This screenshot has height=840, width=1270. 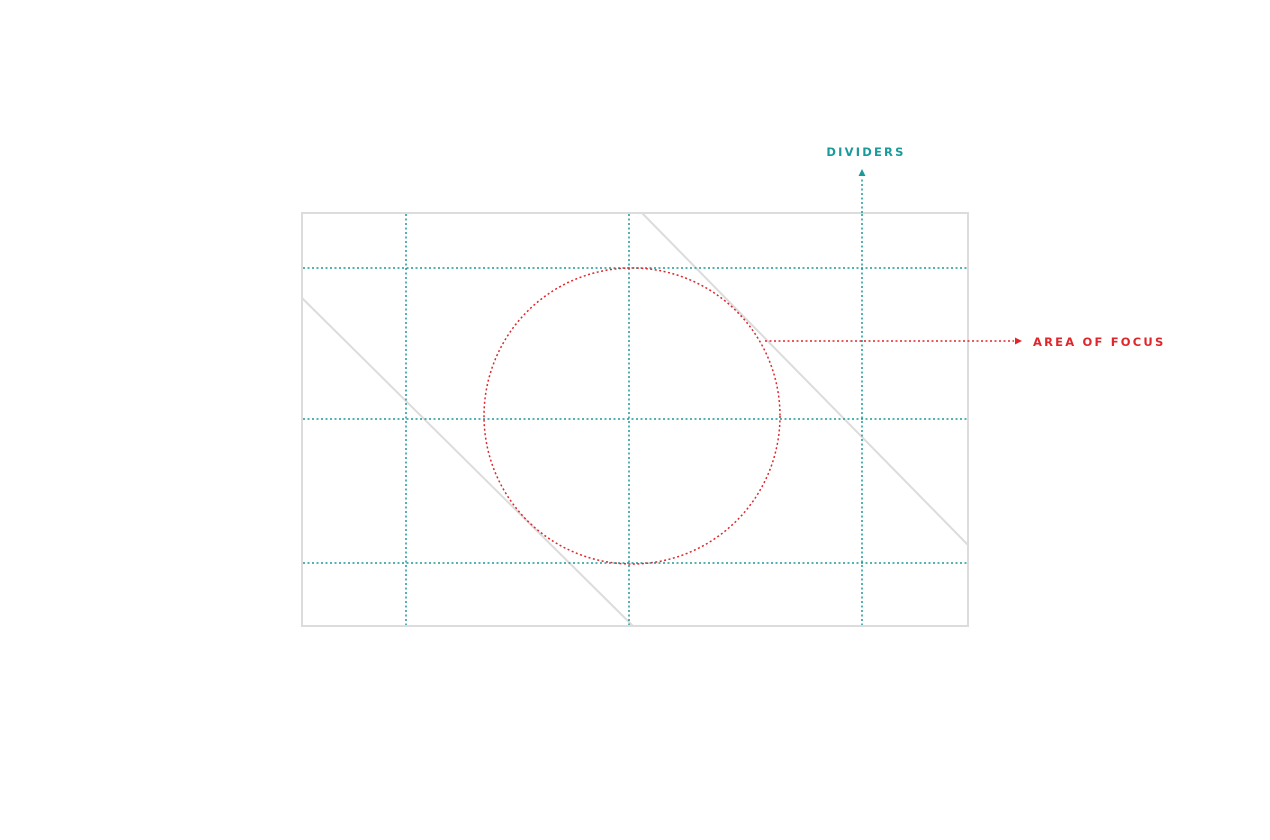 I want to click on area-of-focus-label: AREA OF FOCUS, so click(x=1099, y=342).